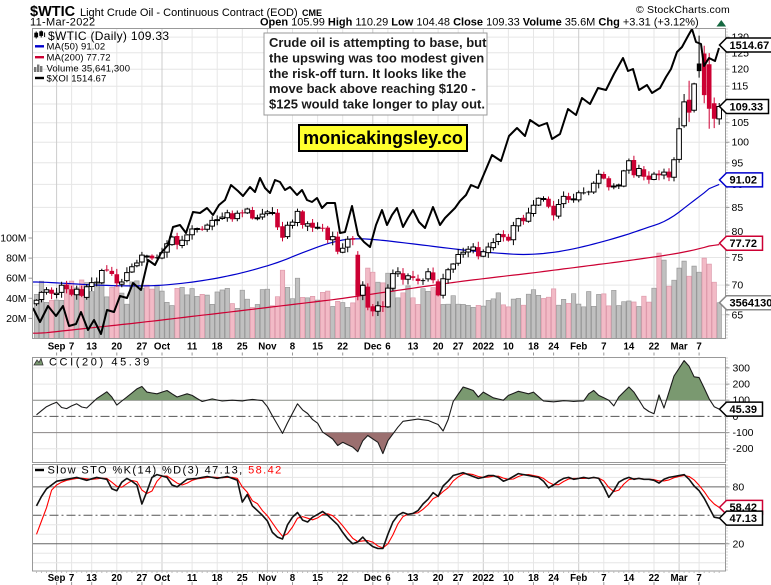 The width and height of the screenshot is (771, 585). I want to click on svg-text: 85, so click(738, 208).